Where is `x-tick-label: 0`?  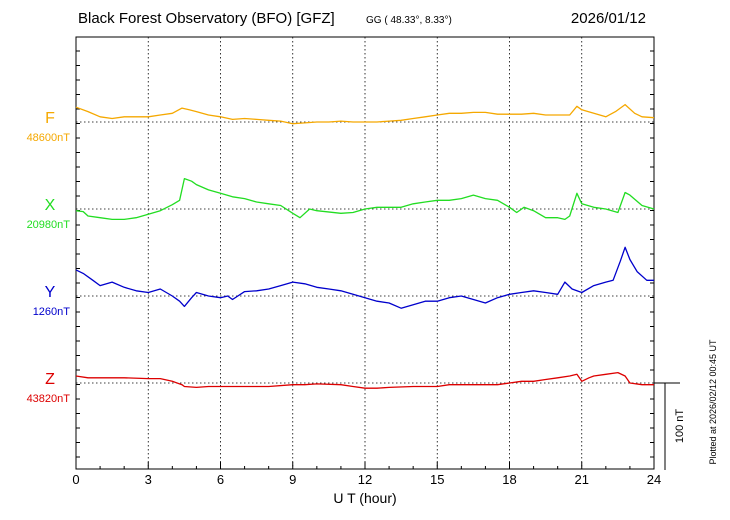
x-tick-label: 0 is located at coordinates (75, 479).